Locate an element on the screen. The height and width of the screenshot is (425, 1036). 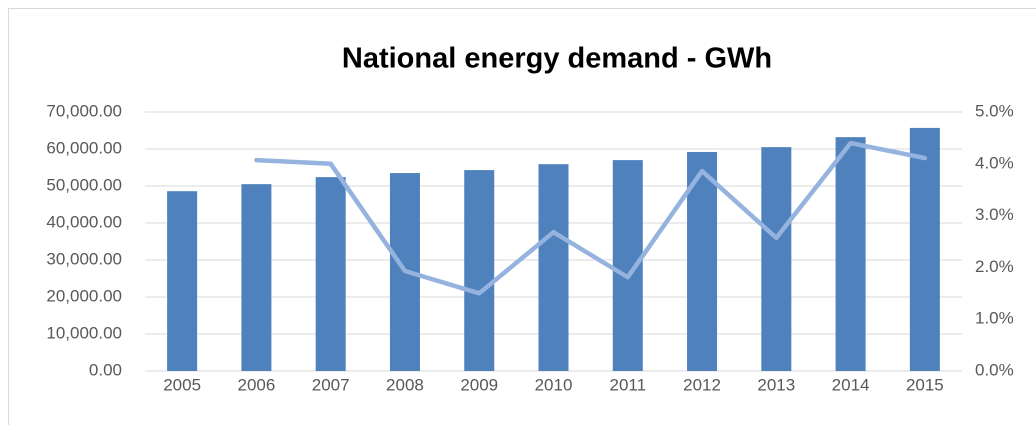
x-tick-label: 2009 is located at coordinates (479, 384).